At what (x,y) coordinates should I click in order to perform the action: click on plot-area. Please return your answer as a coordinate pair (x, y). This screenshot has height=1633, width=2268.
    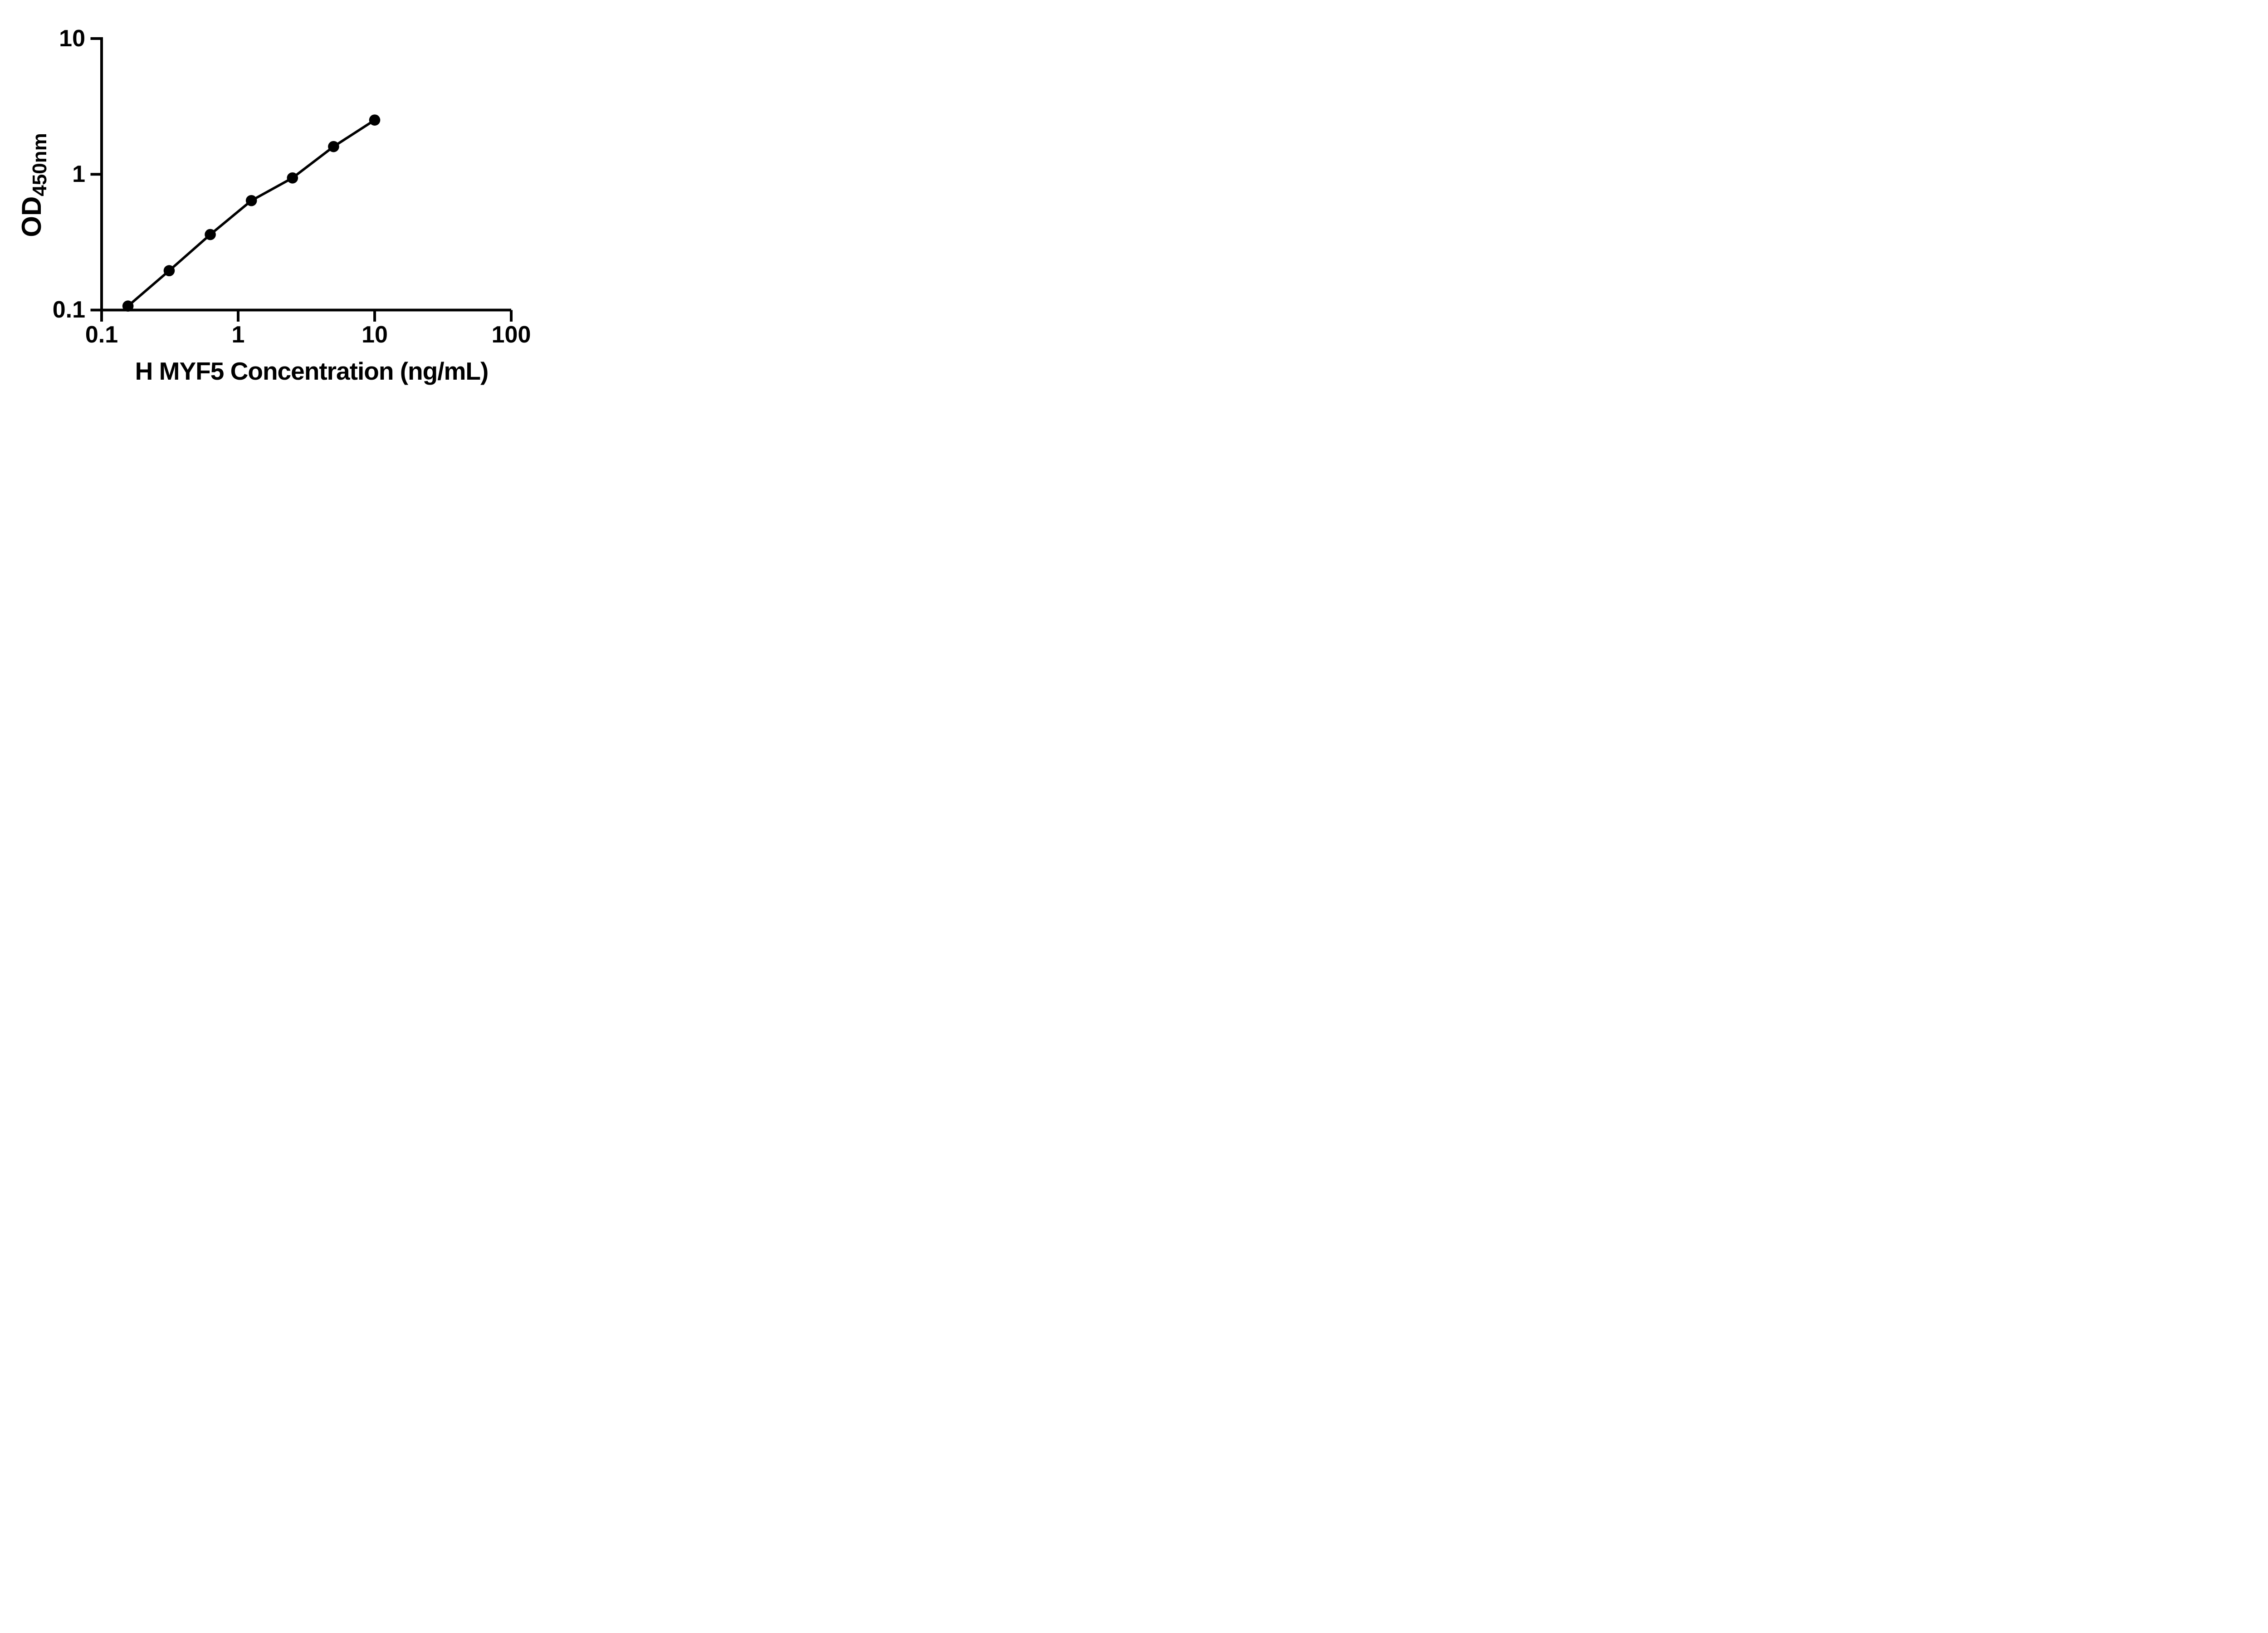
    Looking at the image, I should click on (302, 179).